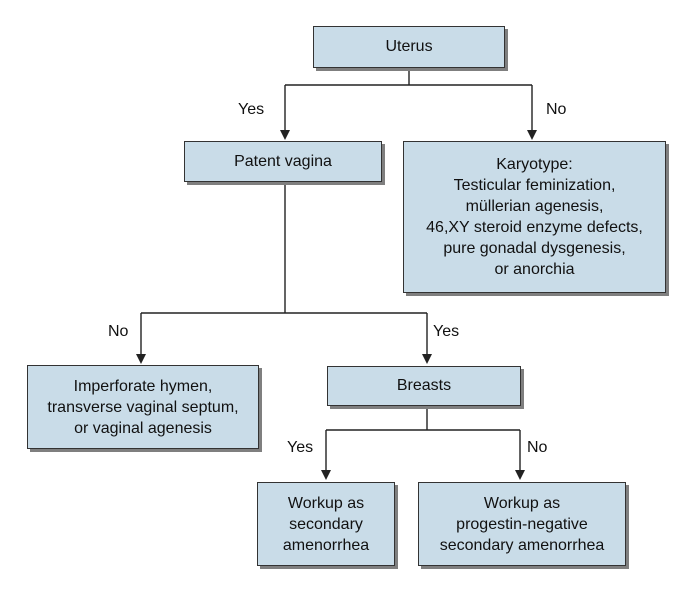 This screenshot has height=599, width=694. I want to click on node-workup-secondary-line: amenorrhea, so click(326, 545).